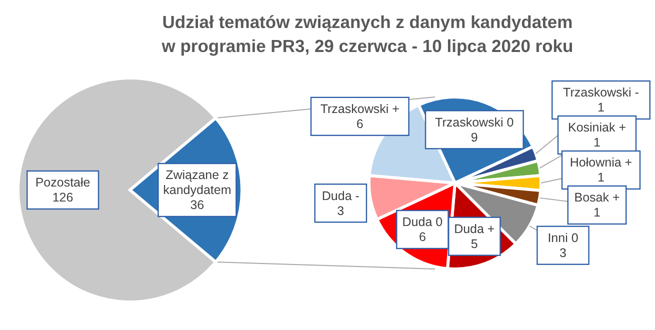 The width and height of the screenshot is (655, 330). Describe the element at coordinates (597, 127) in the screenshot. I see `slice-label: Kosiniak +` at that location.